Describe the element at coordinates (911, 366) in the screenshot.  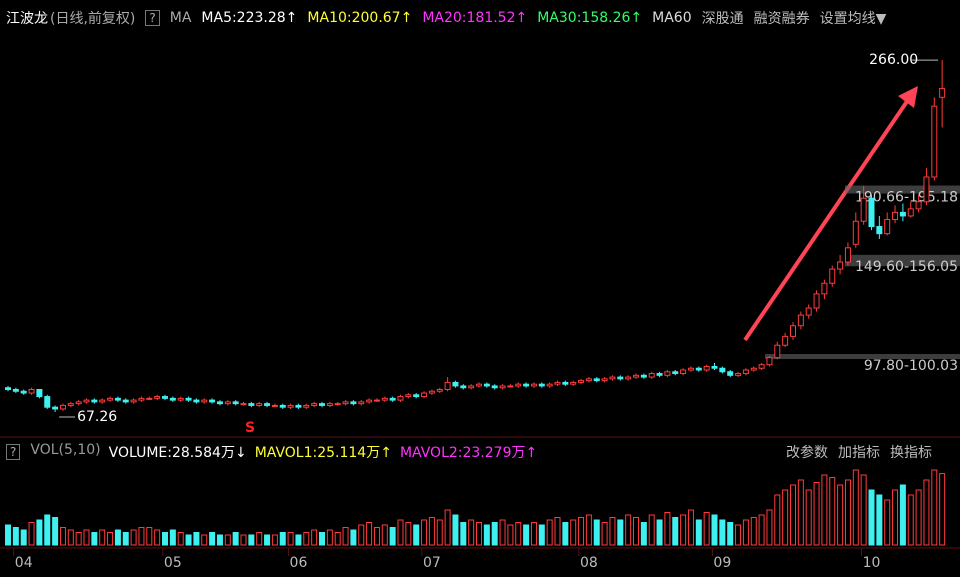
I see `band-label: 97.80-100.03` at that location.